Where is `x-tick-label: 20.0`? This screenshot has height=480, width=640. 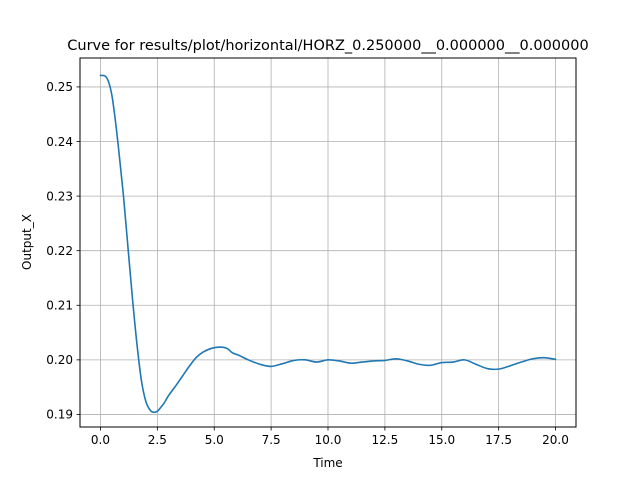 x-tick-label: 20.0 is located at coordinates (555, 440).